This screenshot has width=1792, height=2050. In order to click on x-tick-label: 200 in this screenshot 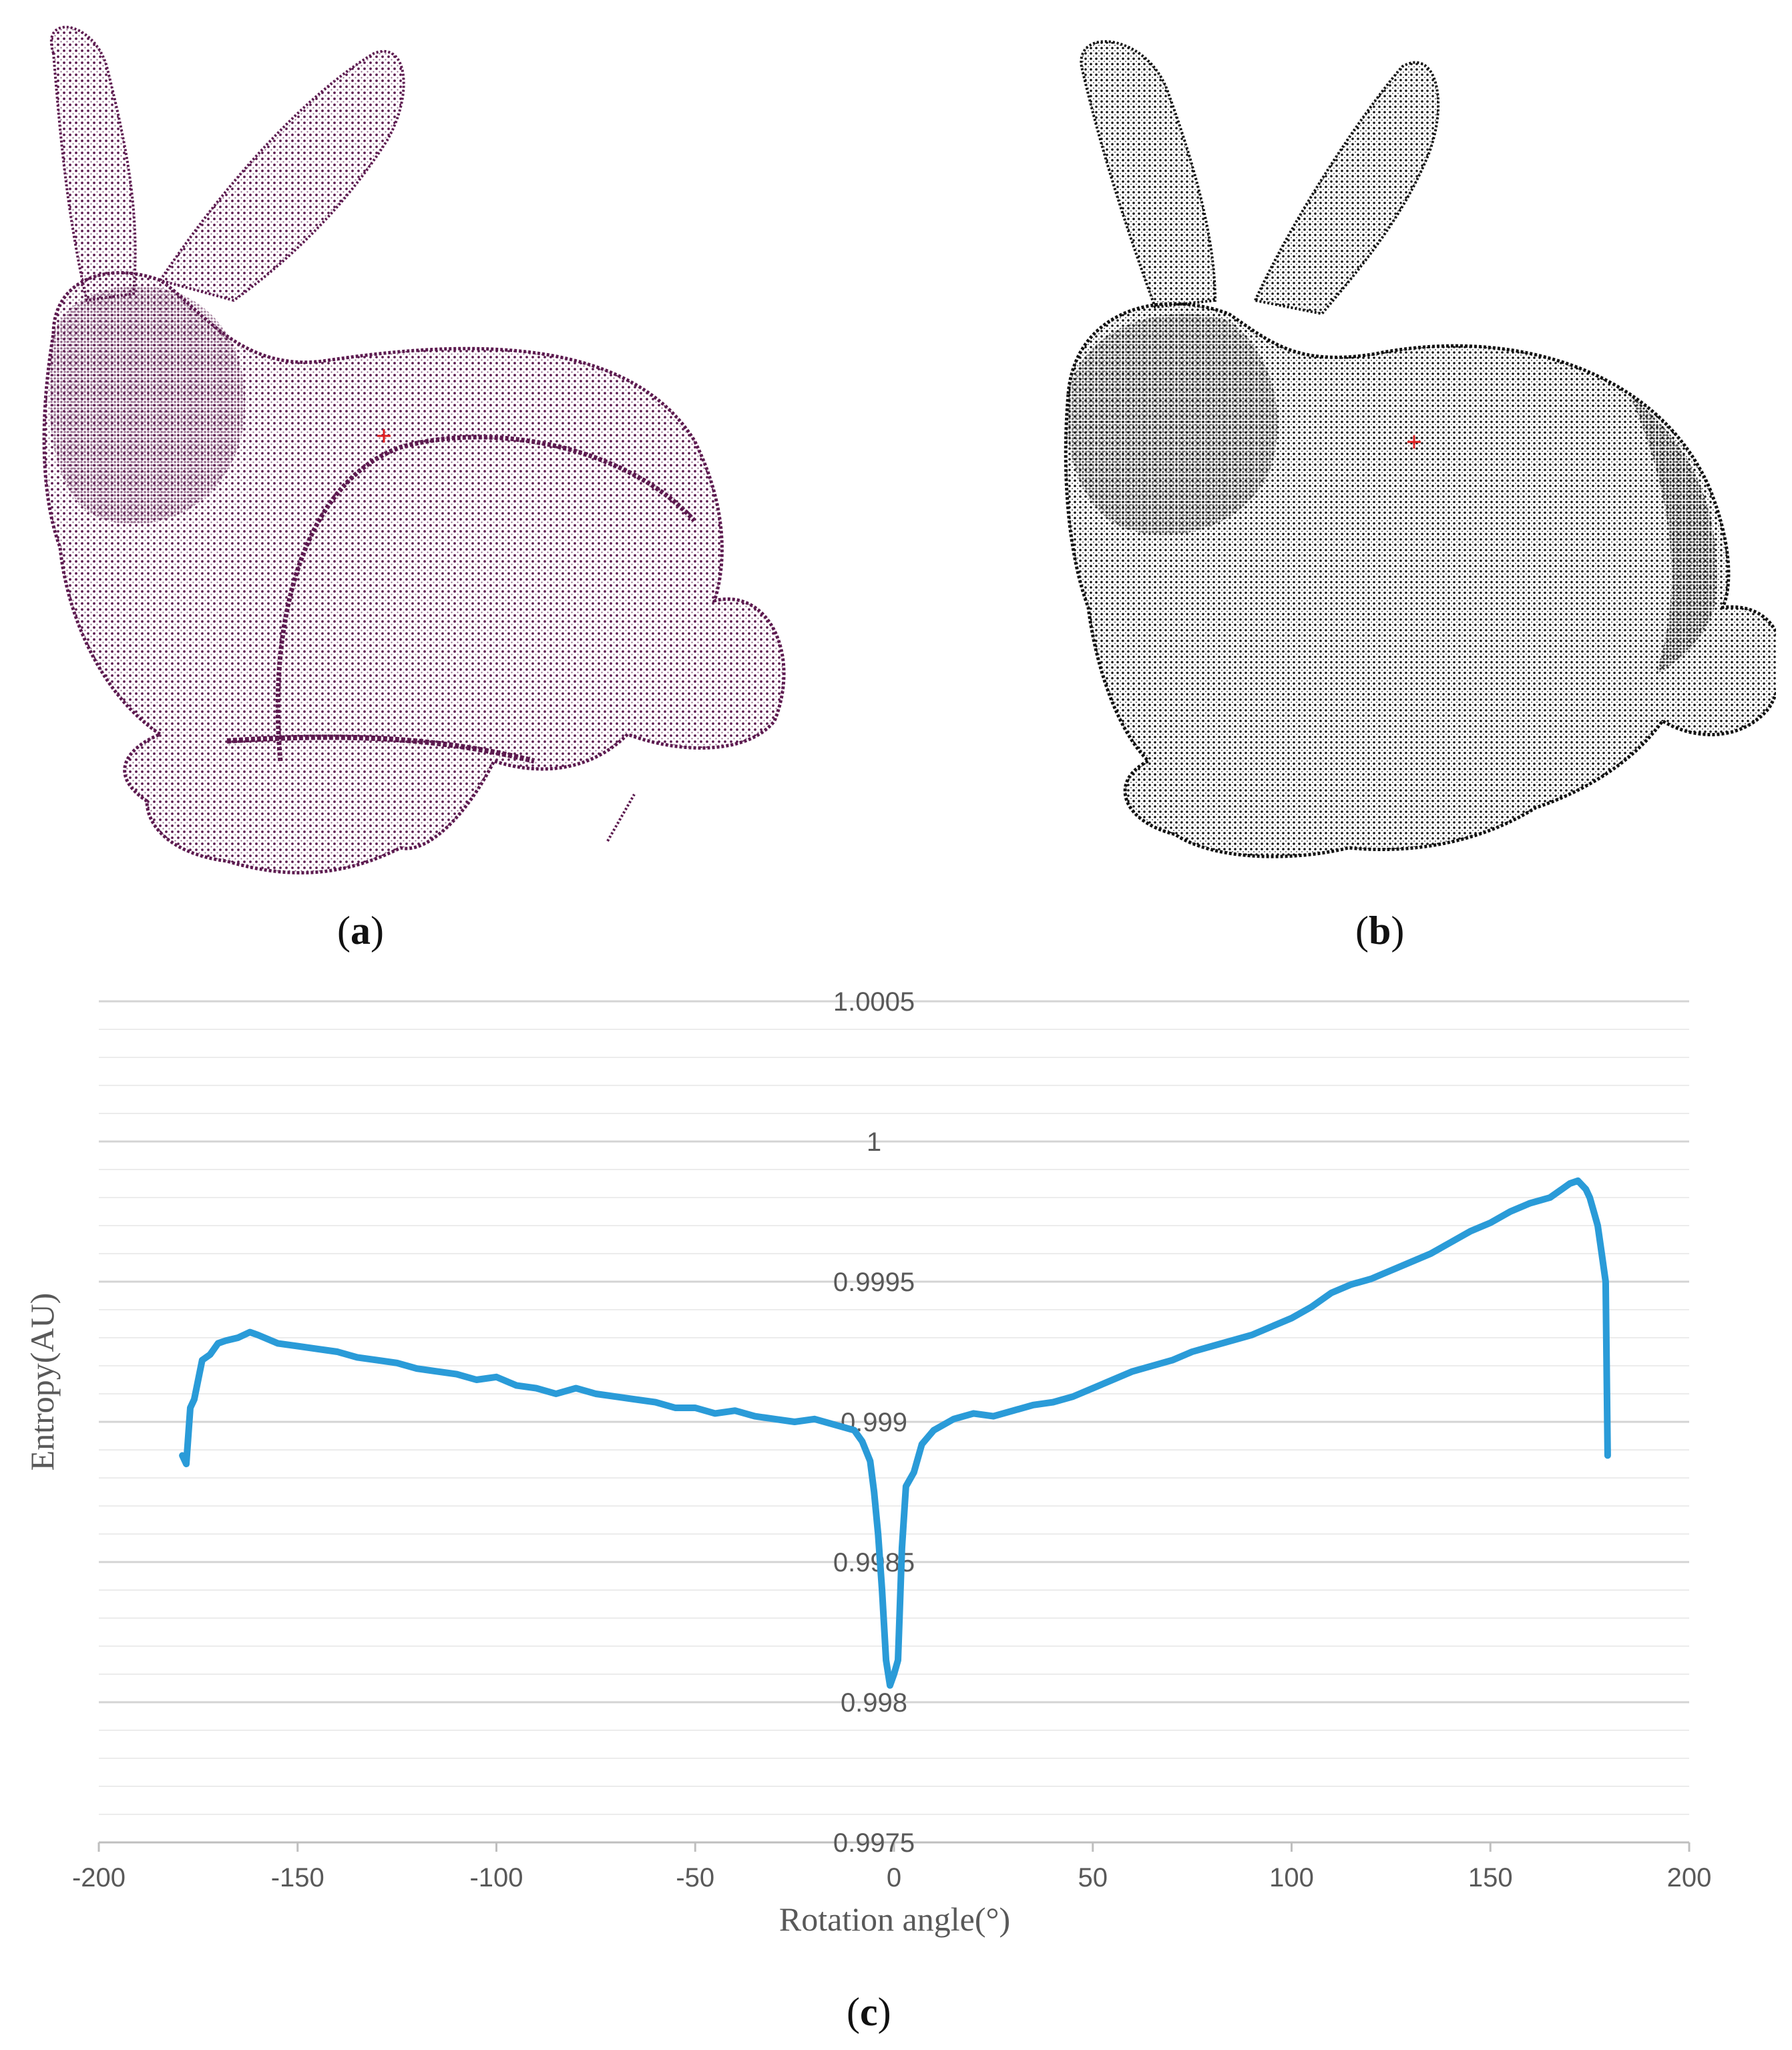, I will do `click(1690, 1877)`.